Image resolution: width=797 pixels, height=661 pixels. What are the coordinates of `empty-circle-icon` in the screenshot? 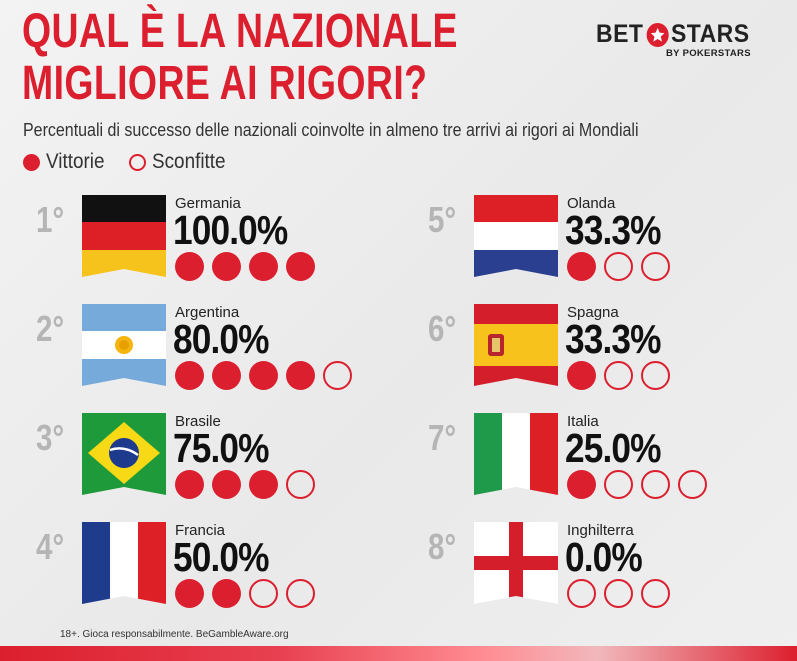 It's located at (137, 162).